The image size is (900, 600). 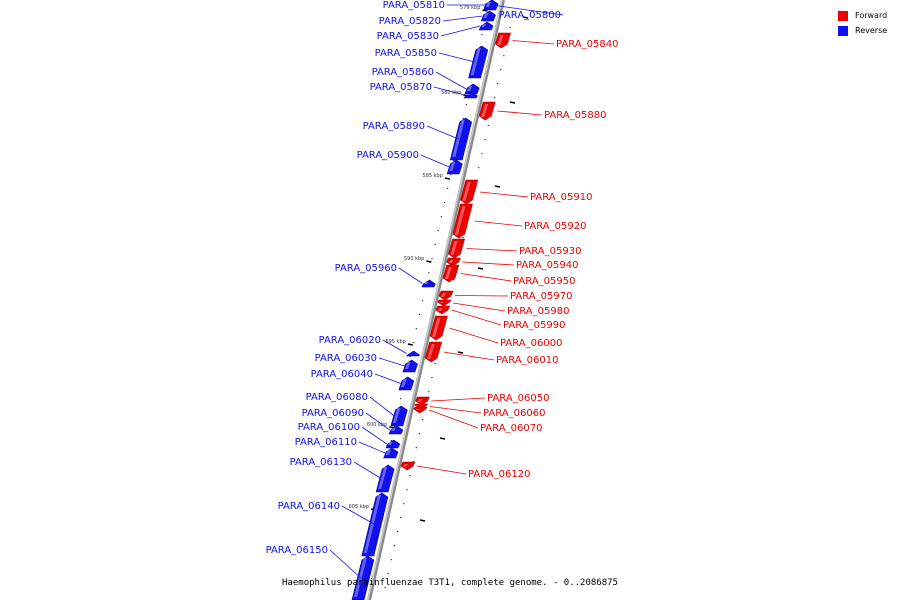 I want to click on gene-para-06050: PARA_06050, so click(x=482, y=399).